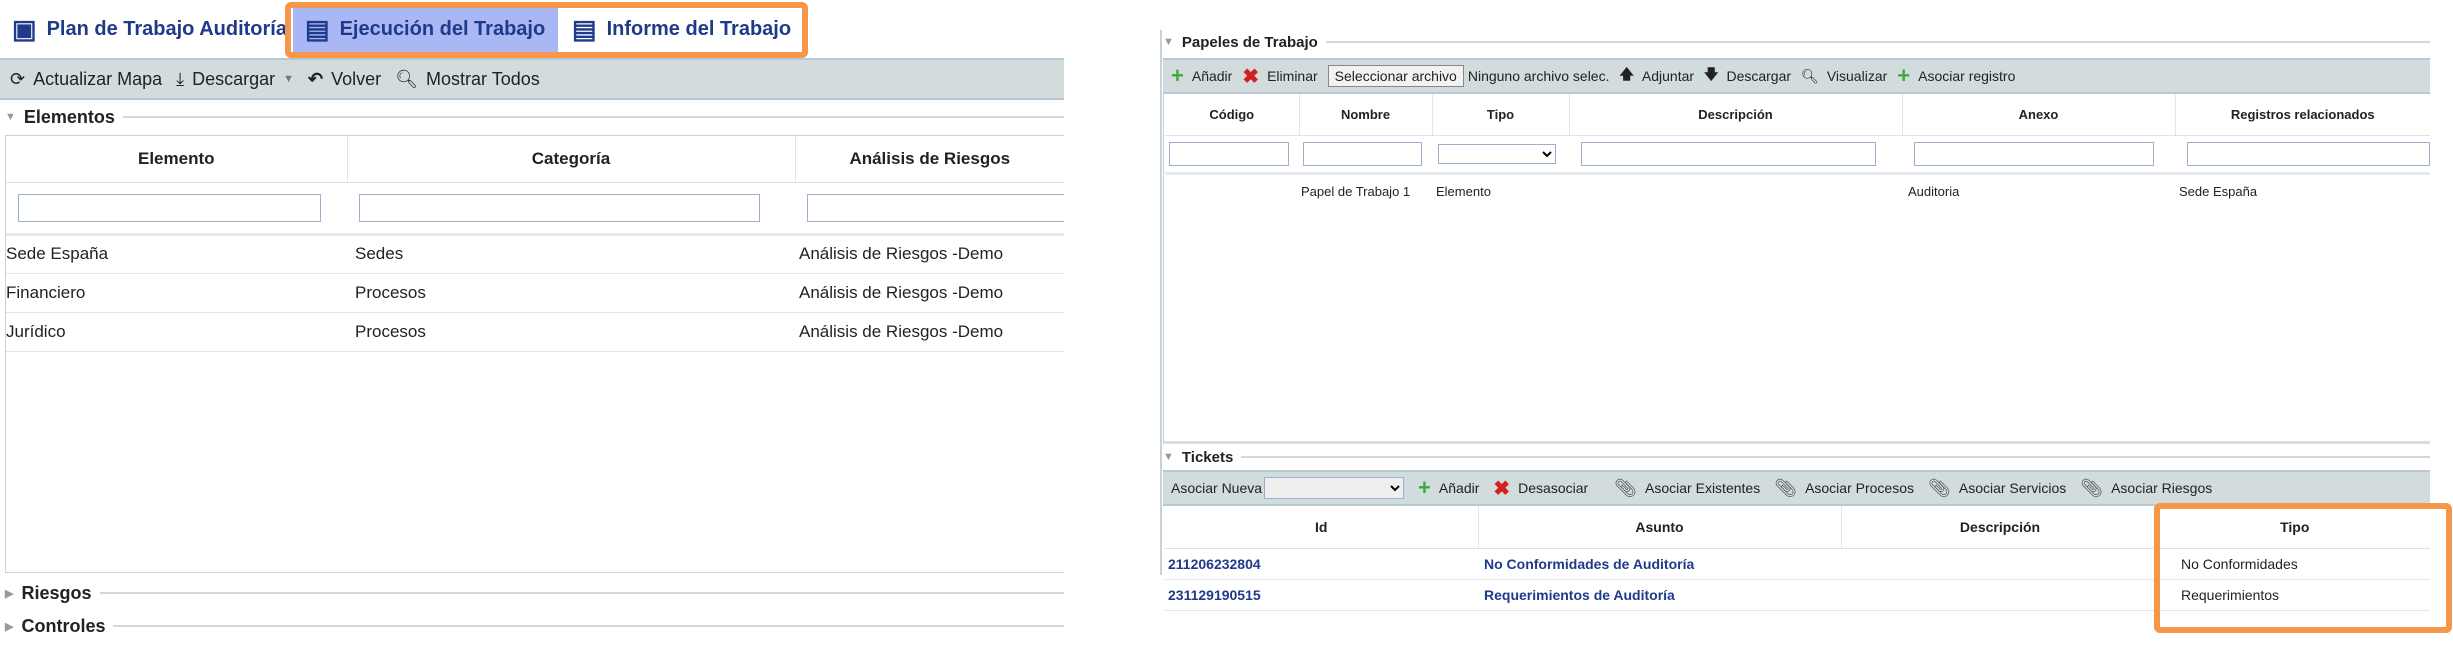 Image resolution: width=2453 pixels, height=647 pixels. Describe the element at coordinates (1656, 76) in the screenshot. I see `attach-button: 🡅 Adjuntar` at that location.